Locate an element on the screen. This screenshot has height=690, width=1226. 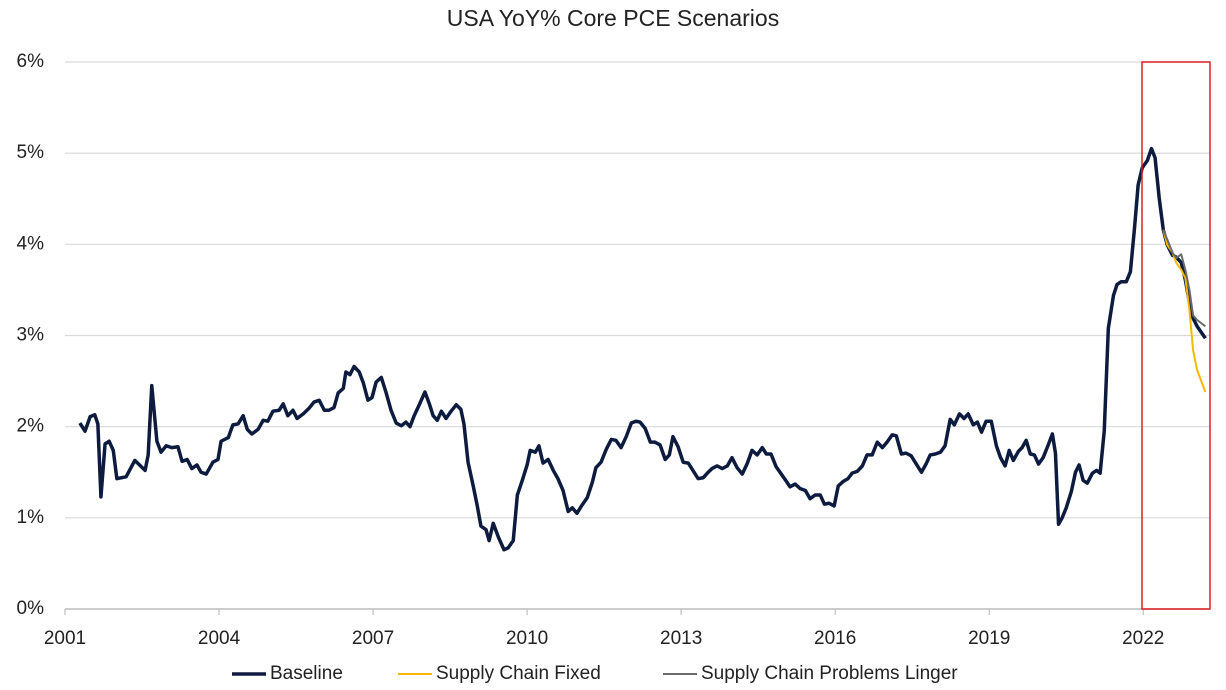
x-tick-label: 2013 is located at coordinates (681, 638).